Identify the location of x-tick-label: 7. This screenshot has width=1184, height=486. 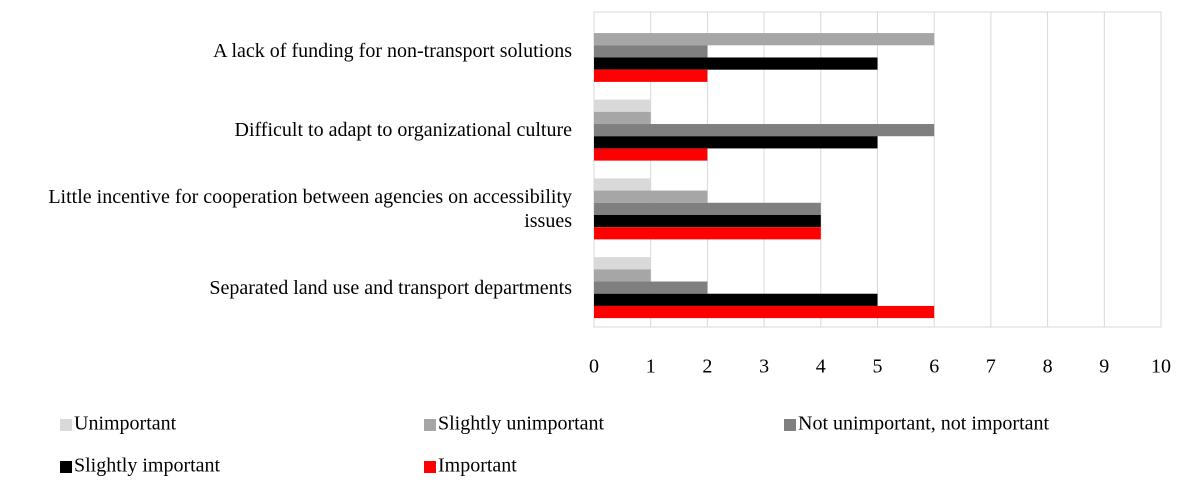
(991, 367).